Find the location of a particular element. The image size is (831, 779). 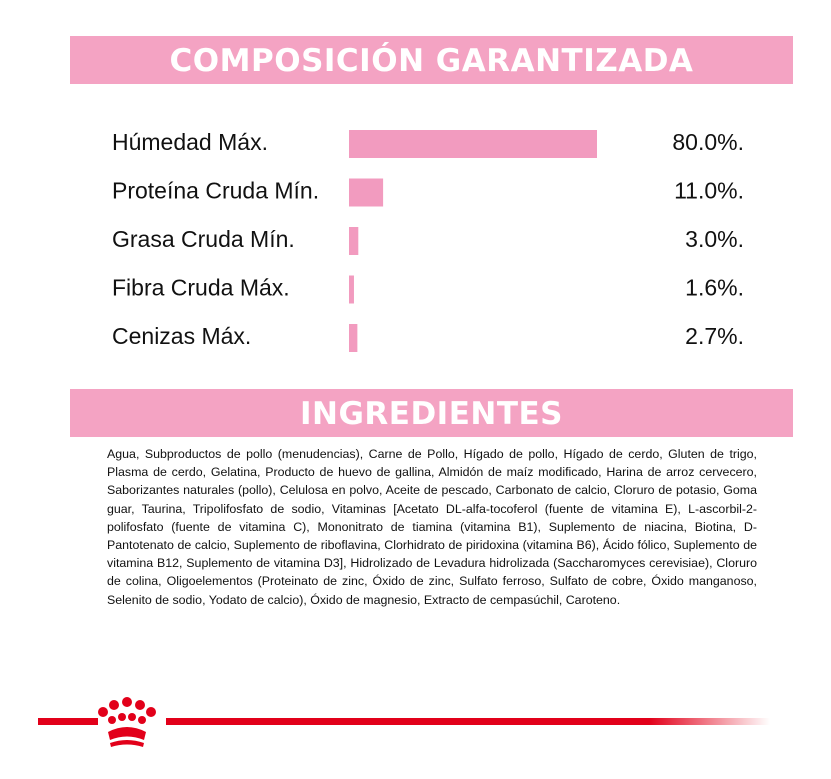

section-title: INGREDIENTES is located at coordinates (431, 413).